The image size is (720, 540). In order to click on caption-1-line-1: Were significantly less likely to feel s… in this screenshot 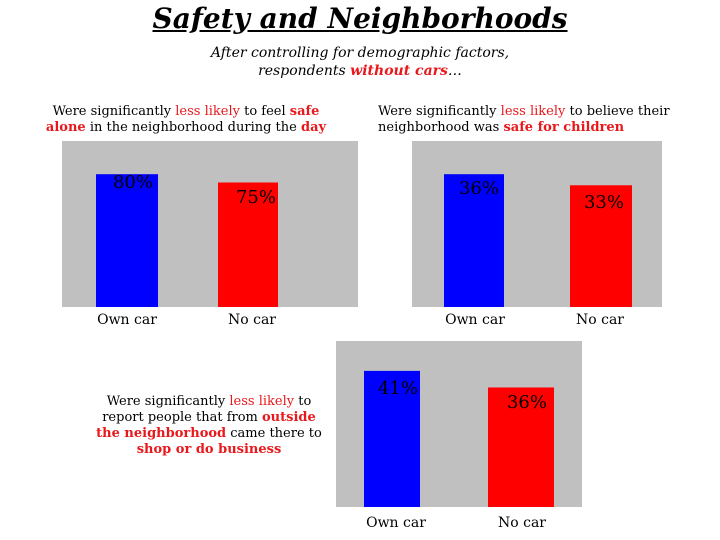, I will do `click(186, 111)`.